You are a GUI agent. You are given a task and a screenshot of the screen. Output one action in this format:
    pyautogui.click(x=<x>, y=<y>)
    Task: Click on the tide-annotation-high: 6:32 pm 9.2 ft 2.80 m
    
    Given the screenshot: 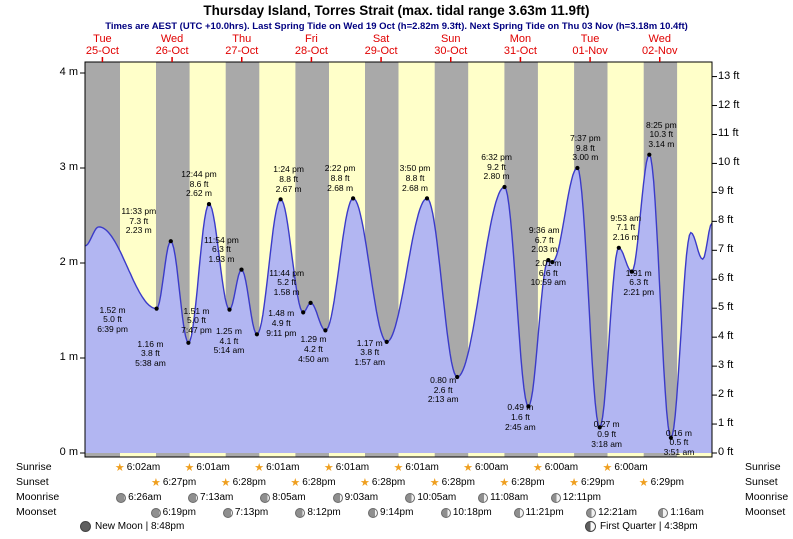 What is the action you would take?
    pyautogui.click(x=496, y=167)
    